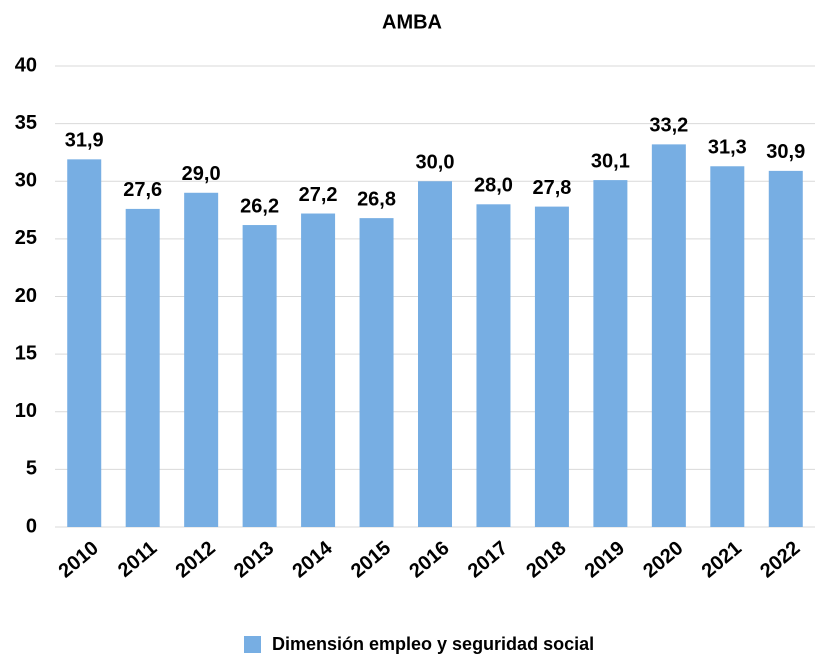  What do you see at coordinates (727, 148) in the screenshot?
I see `data-label: 31,3` at bounding box center [727, 148].